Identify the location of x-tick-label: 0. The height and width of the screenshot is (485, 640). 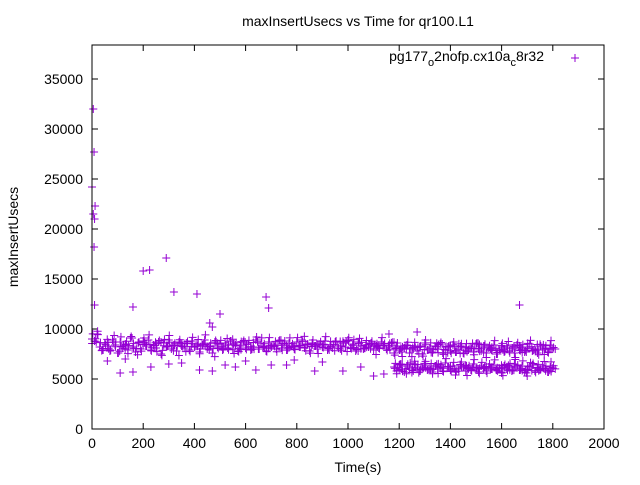
(92, 443).